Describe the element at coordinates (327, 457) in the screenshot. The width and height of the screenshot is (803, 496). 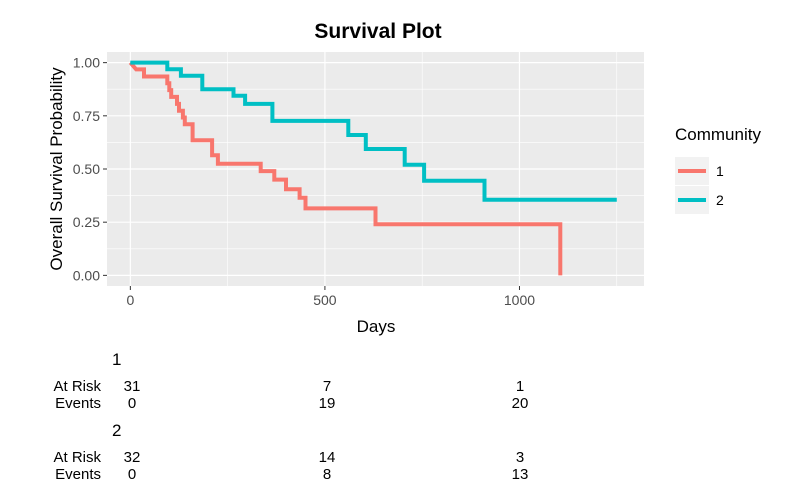
I see `at-risk-value: 14` at that location.